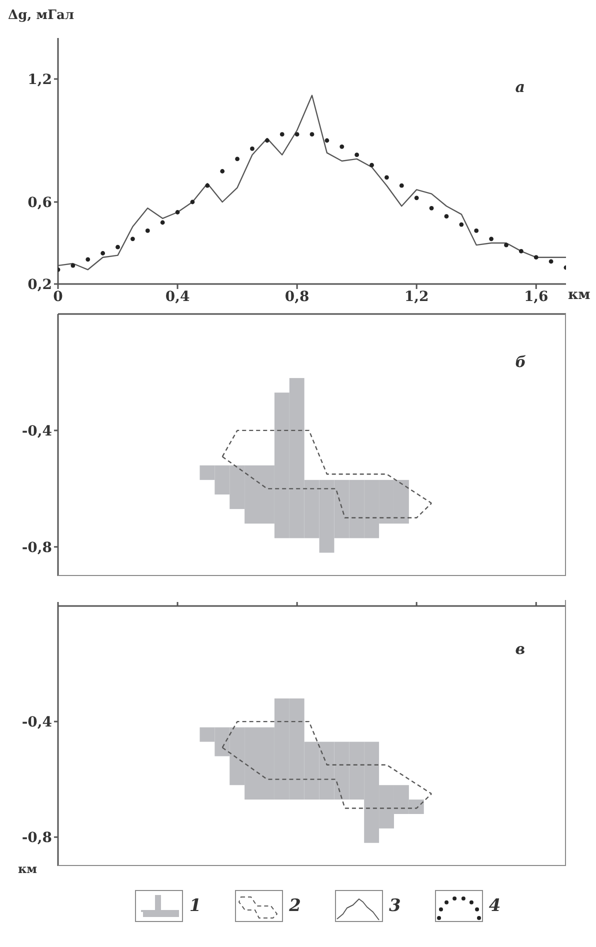 The width and height of the screenshot is (596, 947). Describe the element at coordinates (416, 296) in the screenshot. I see `x-tick-label: 1,2` at that location.